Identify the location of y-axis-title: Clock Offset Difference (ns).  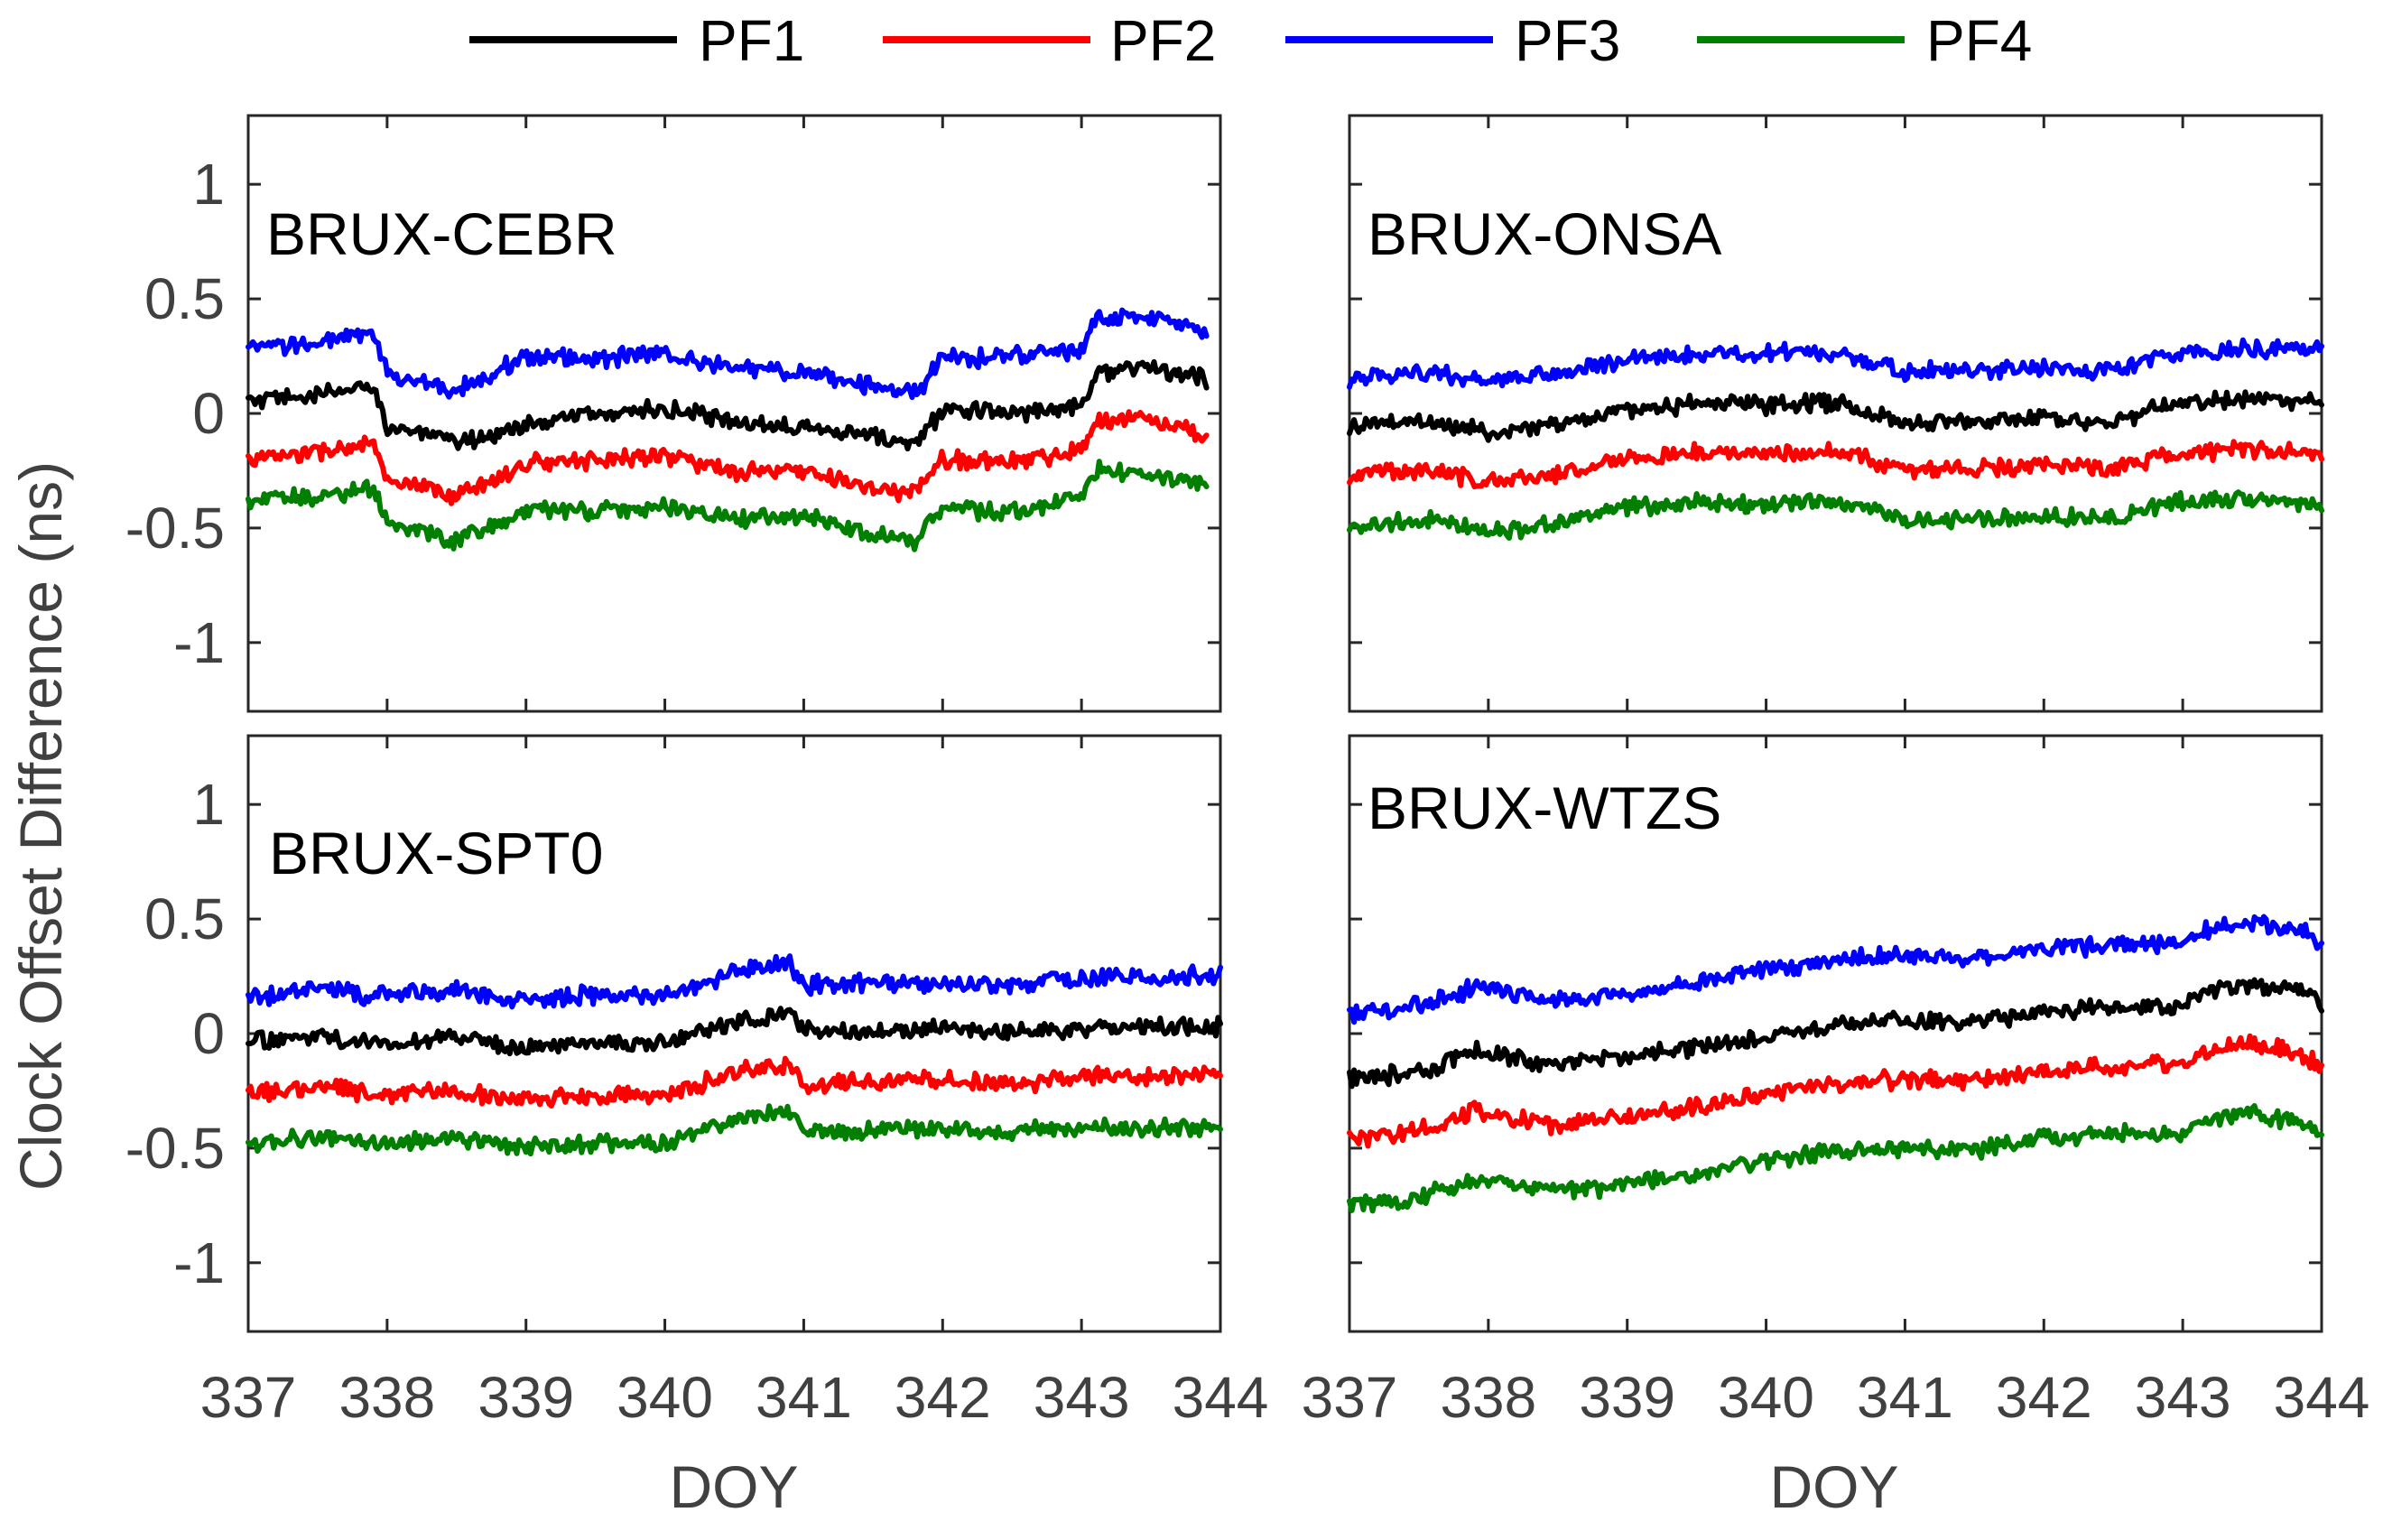
(40, 826).